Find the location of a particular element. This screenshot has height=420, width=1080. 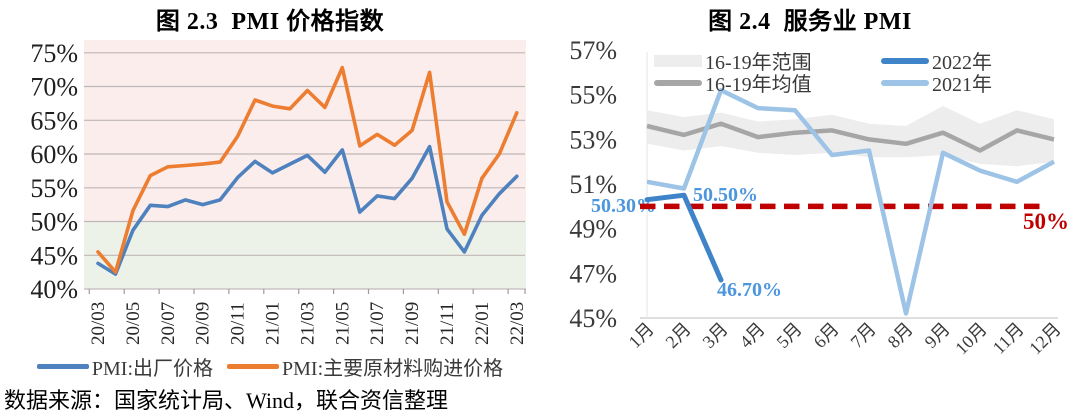

legend-label-range-16-19: 16-19年范围 is located at coordinates (758, 63).